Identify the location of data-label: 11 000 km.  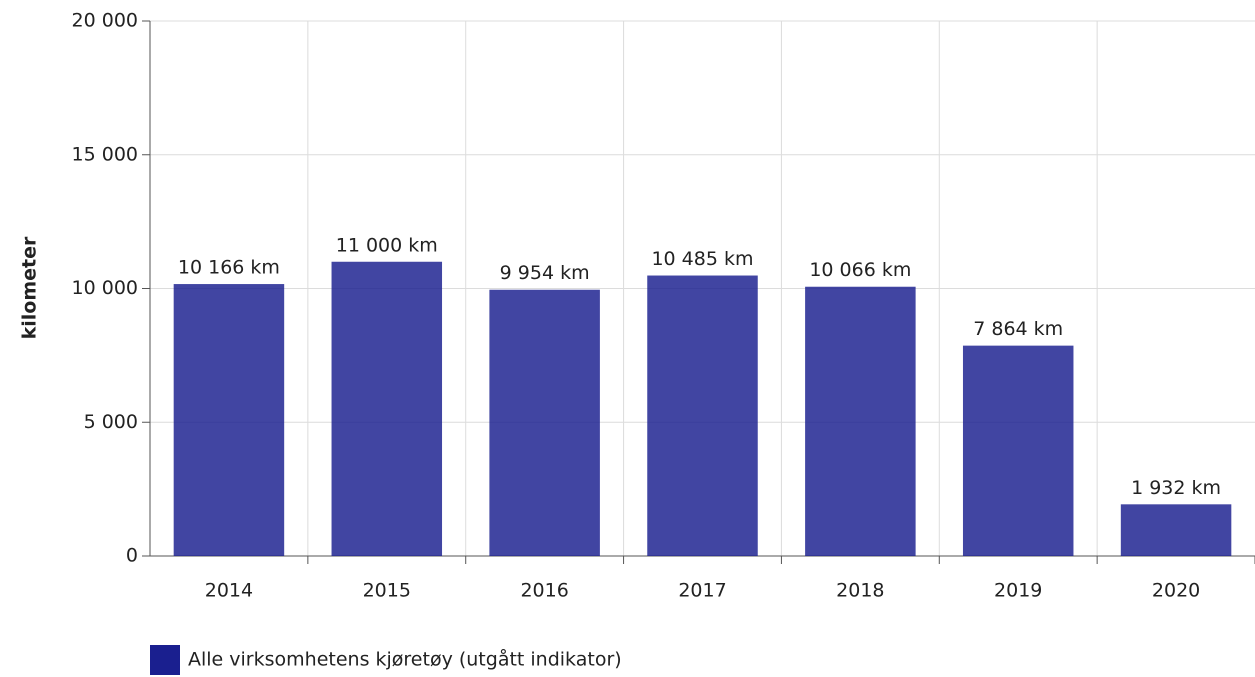
(387, 245).